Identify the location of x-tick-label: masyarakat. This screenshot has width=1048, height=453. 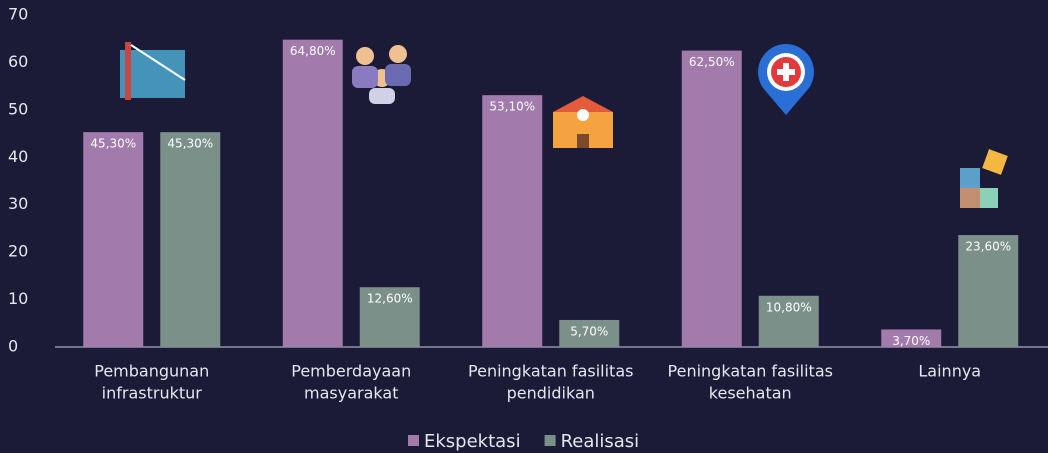
(351, 393).